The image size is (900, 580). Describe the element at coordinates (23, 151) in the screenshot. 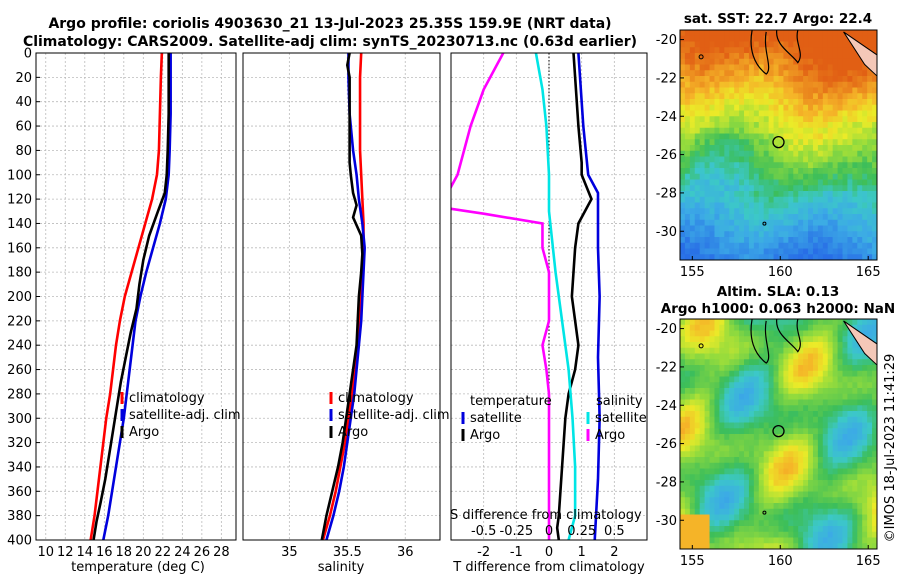

I see `y-tick-label: 80` at that location.